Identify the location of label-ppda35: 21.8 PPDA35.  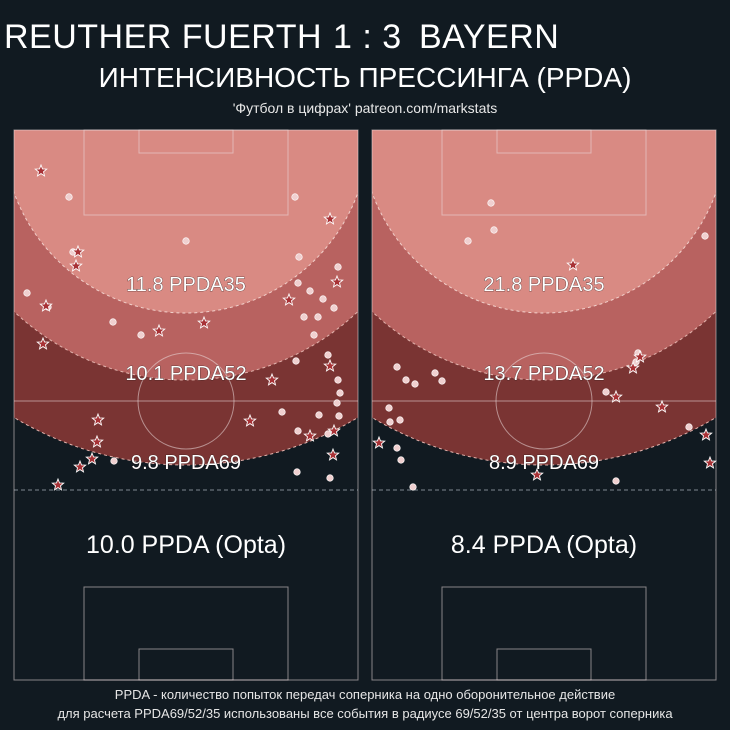
(543, 285).